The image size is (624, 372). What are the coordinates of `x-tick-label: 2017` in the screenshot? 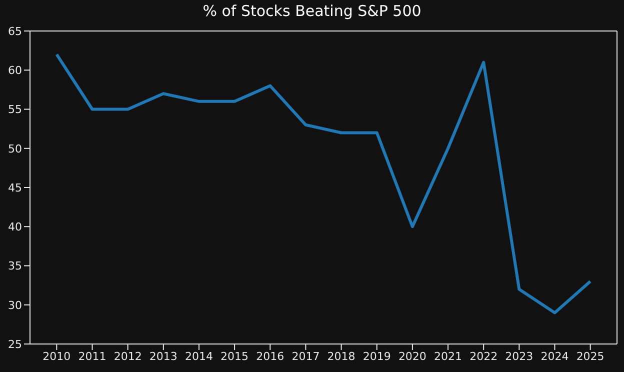 It's located at (306, 356).